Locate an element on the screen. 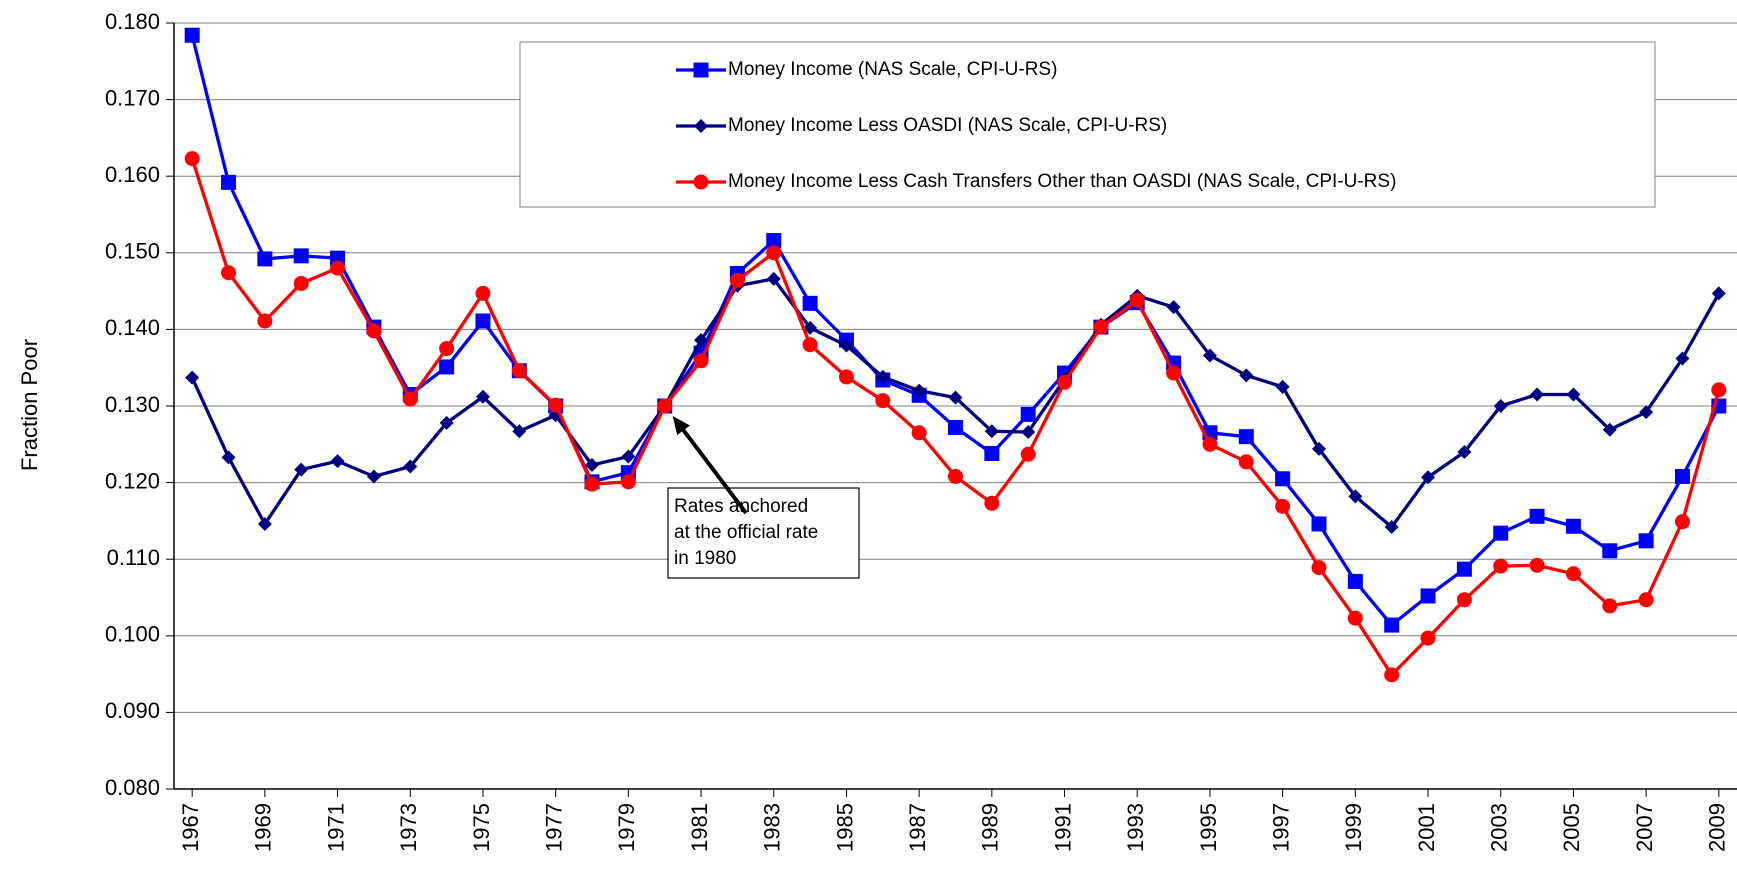 Image resolution: width=1737 pixels, height=869 pixels. annotation-text: at the official rate is located at coordinates (746, 532).